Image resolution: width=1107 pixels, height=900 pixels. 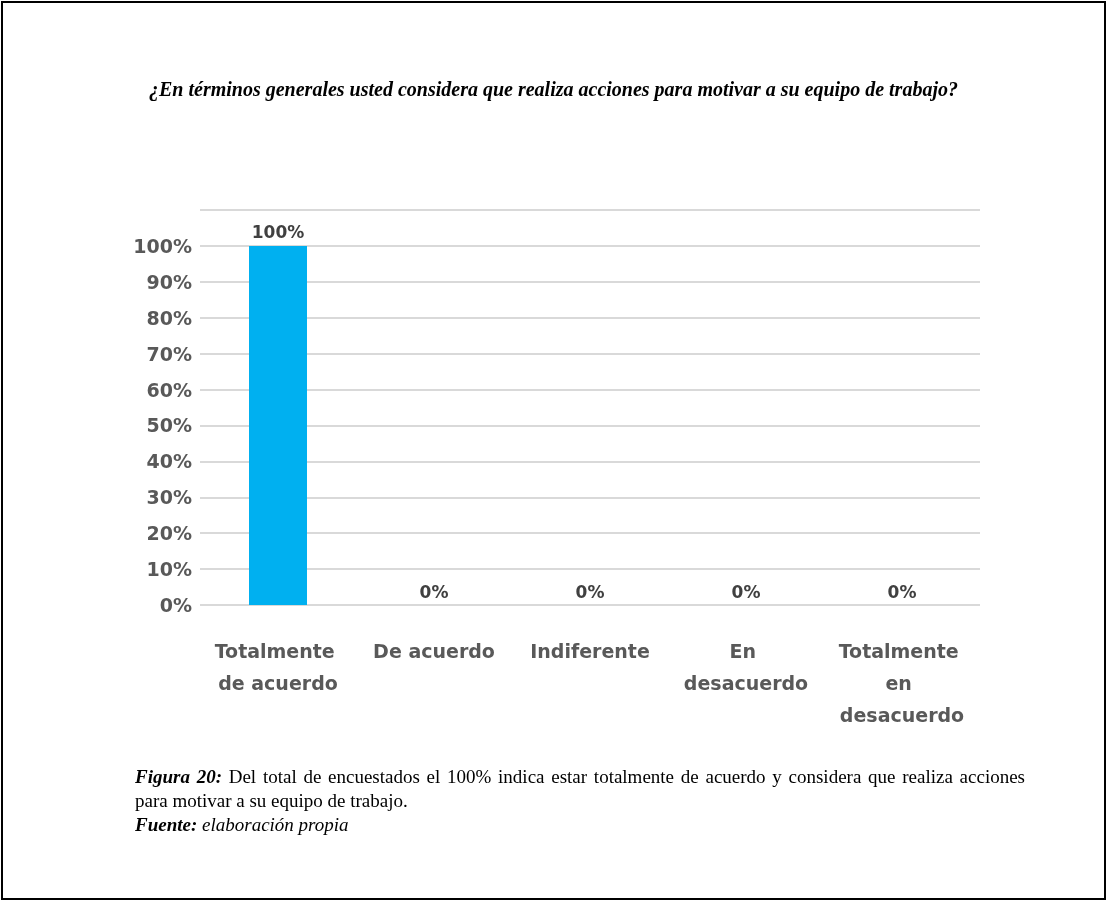 I want to click on y-tick-label: 60%, so click(x=169, y=389).